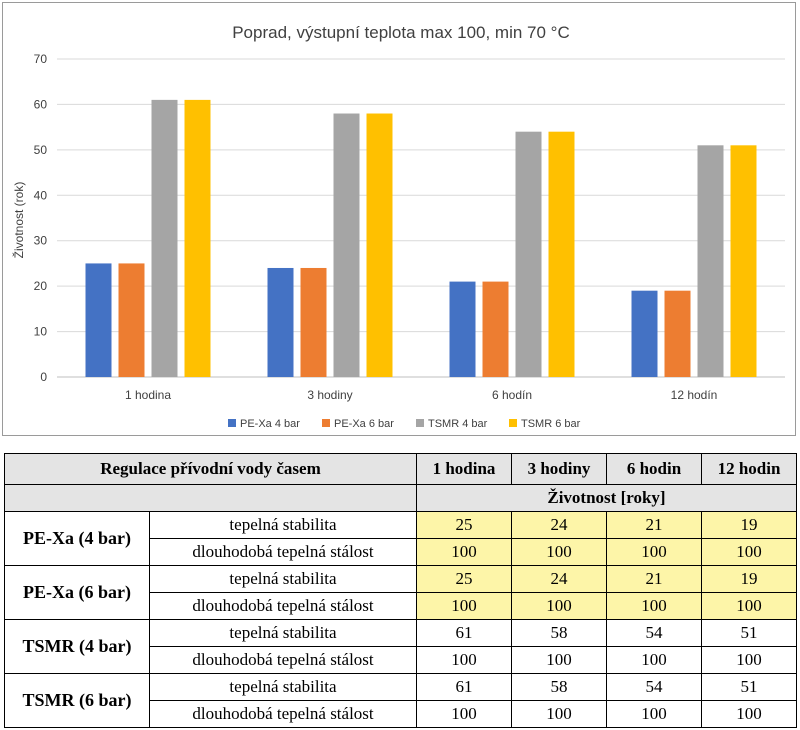 The image size is (800, 730). I want to click on y-tick-label: 20, so click(41, 286).